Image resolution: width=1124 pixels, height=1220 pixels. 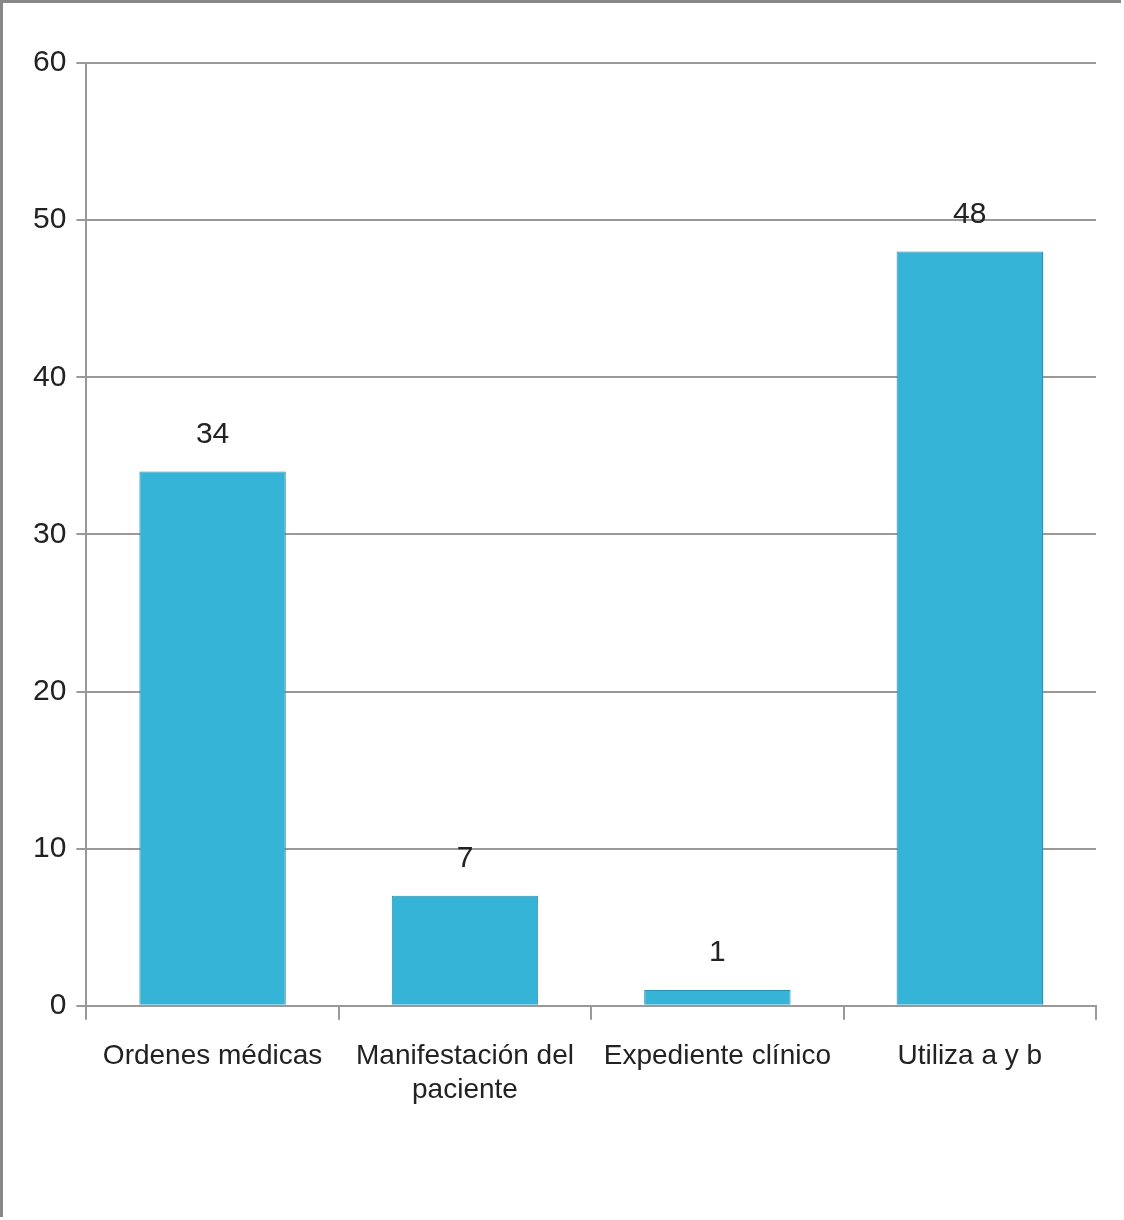 I want to click on y-tick-label: 40, so click(x=49, y=375).